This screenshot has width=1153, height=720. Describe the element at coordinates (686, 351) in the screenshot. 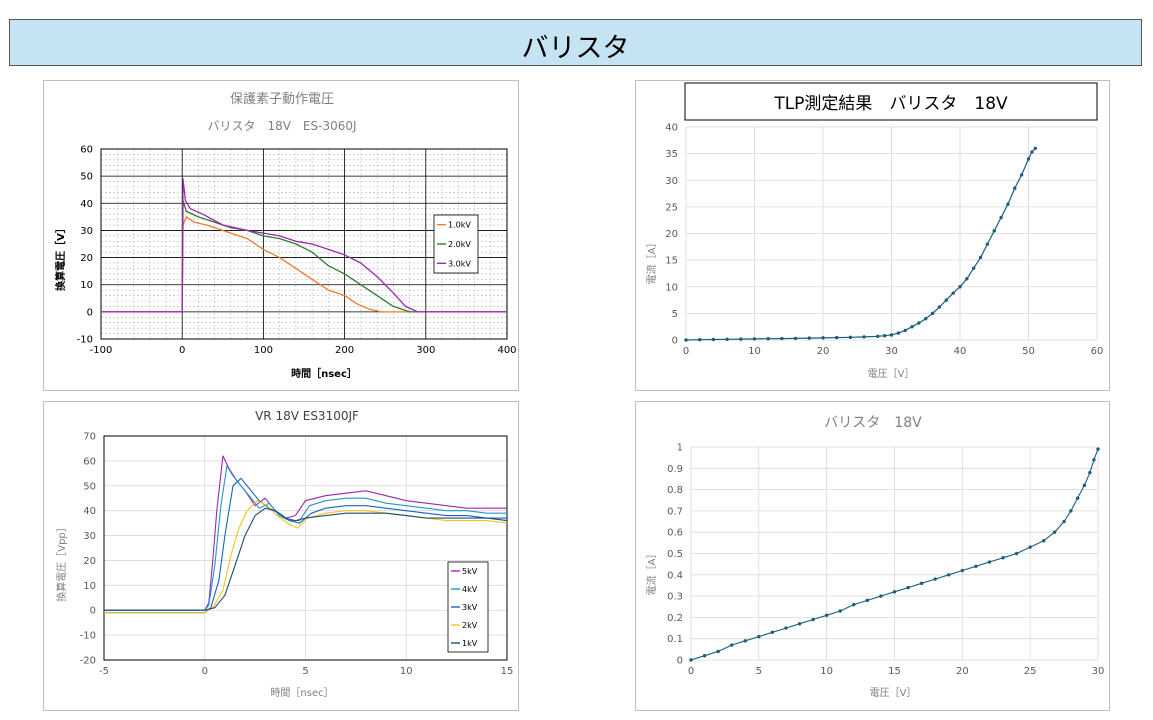

I see `x-tick-label: 0` at that location.